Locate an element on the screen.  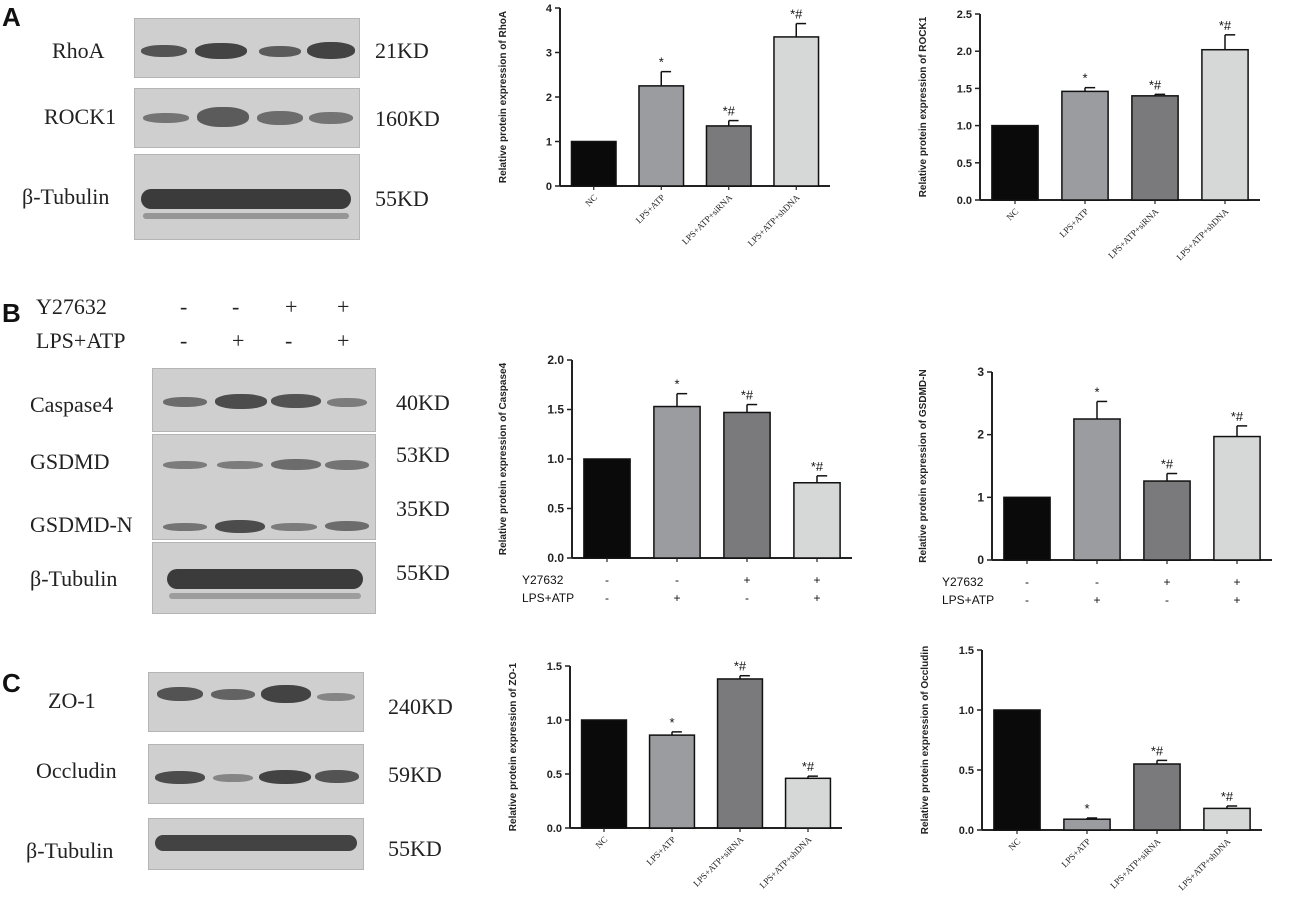
kd-label-zo1: 240KD is located at coordinates (420, 706).